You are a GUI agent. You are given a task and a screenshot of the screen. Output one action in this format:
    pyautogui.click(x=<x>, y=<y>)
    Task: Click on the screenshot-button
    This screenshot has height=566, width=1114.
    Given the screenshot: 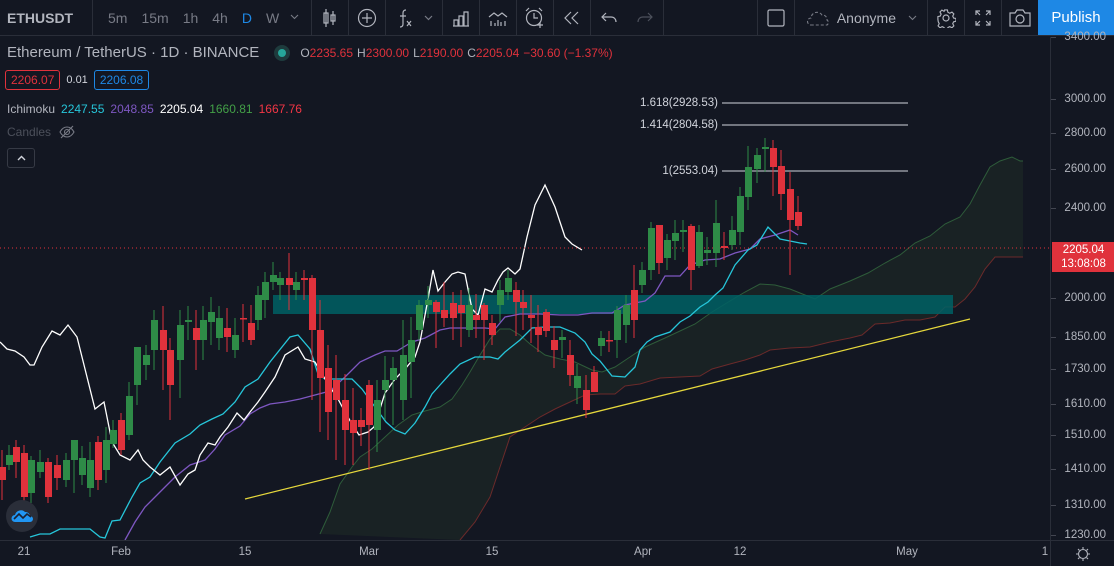 What is the action you would take?
    pyautogui.click(x=1020, y=17)
    